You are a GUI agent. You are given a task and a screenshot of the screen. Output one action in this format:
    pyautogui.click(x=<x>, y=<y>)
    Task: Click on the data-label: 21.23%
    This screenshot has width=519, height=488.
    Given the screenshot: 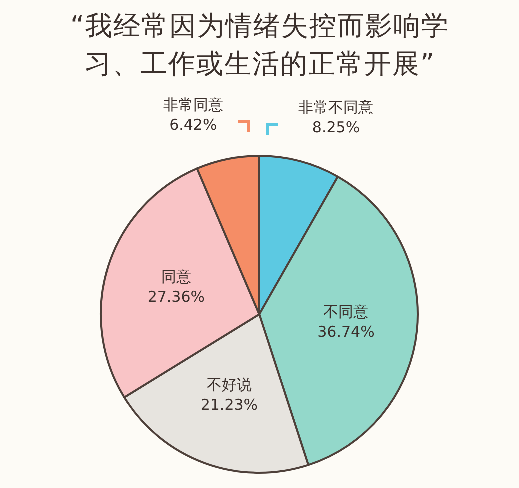 What is the action you would take?
    pyautogui.click(x=229, y=405)
    